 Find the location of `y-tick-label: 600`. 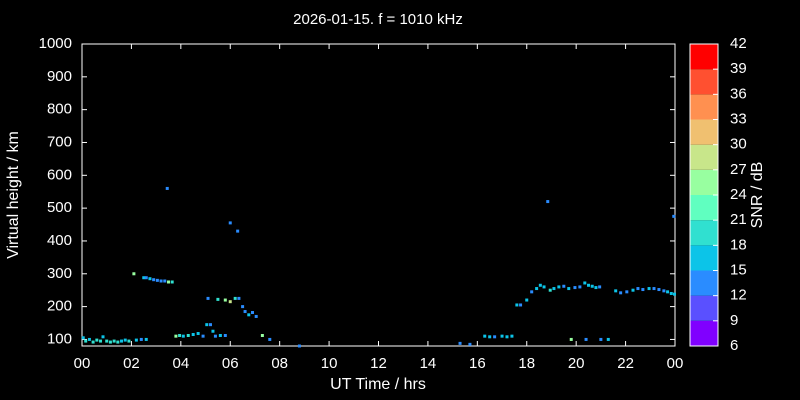

y-tick-label: 600 is located at coordinates (59, 174).